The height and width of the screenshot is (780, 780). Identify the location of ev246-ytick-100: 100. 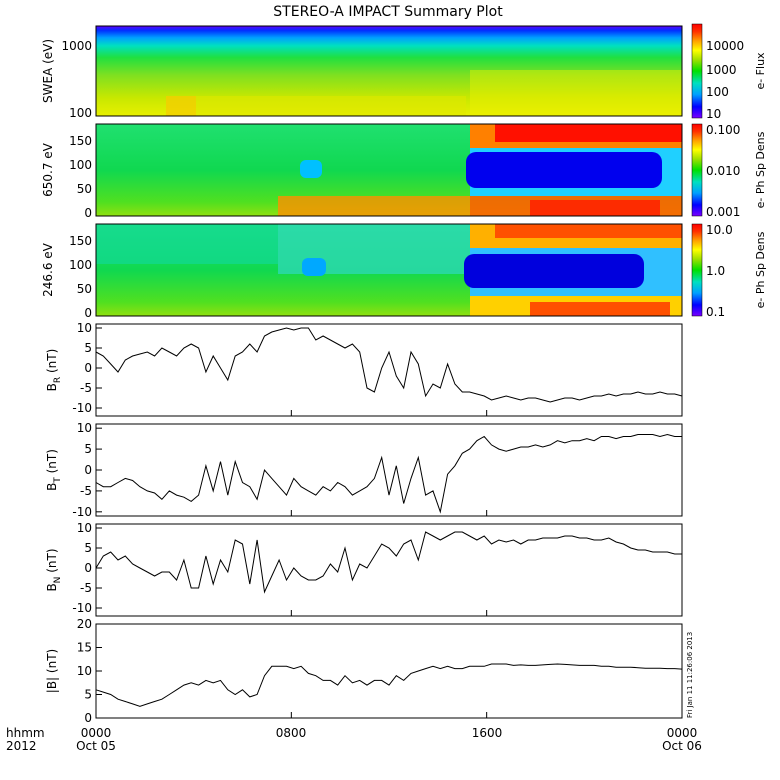
(80, 265).